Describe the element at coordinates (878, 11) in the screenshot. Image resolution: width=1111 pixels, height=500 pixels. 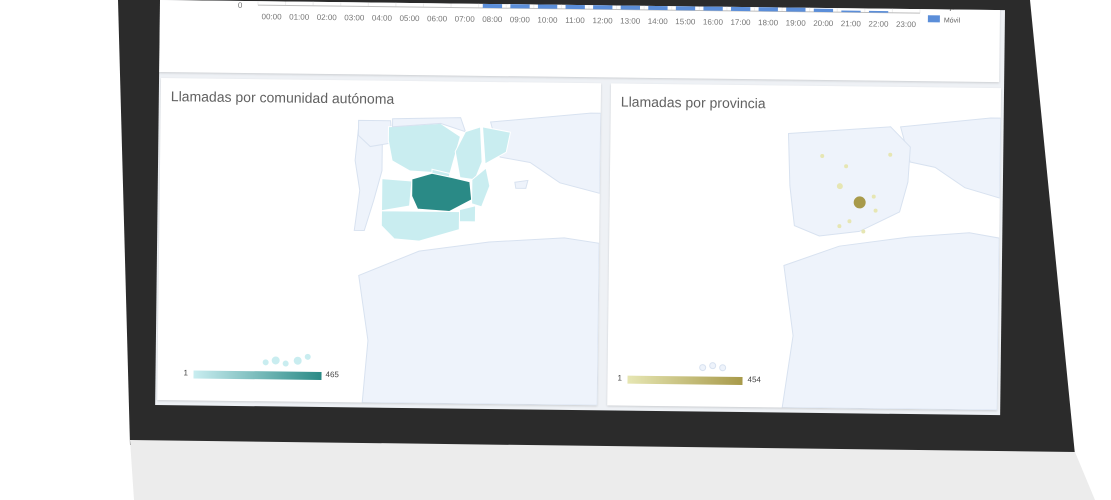
I see `bar-móvil-2200` at that location.